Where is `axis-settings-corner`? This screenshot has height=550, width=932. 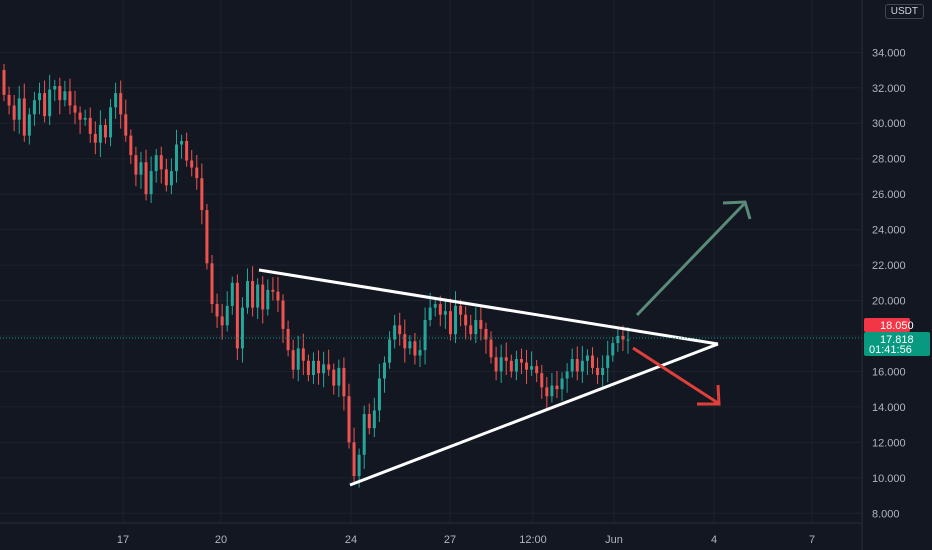 axis-settings-corner is located at coordinates (900, 541).